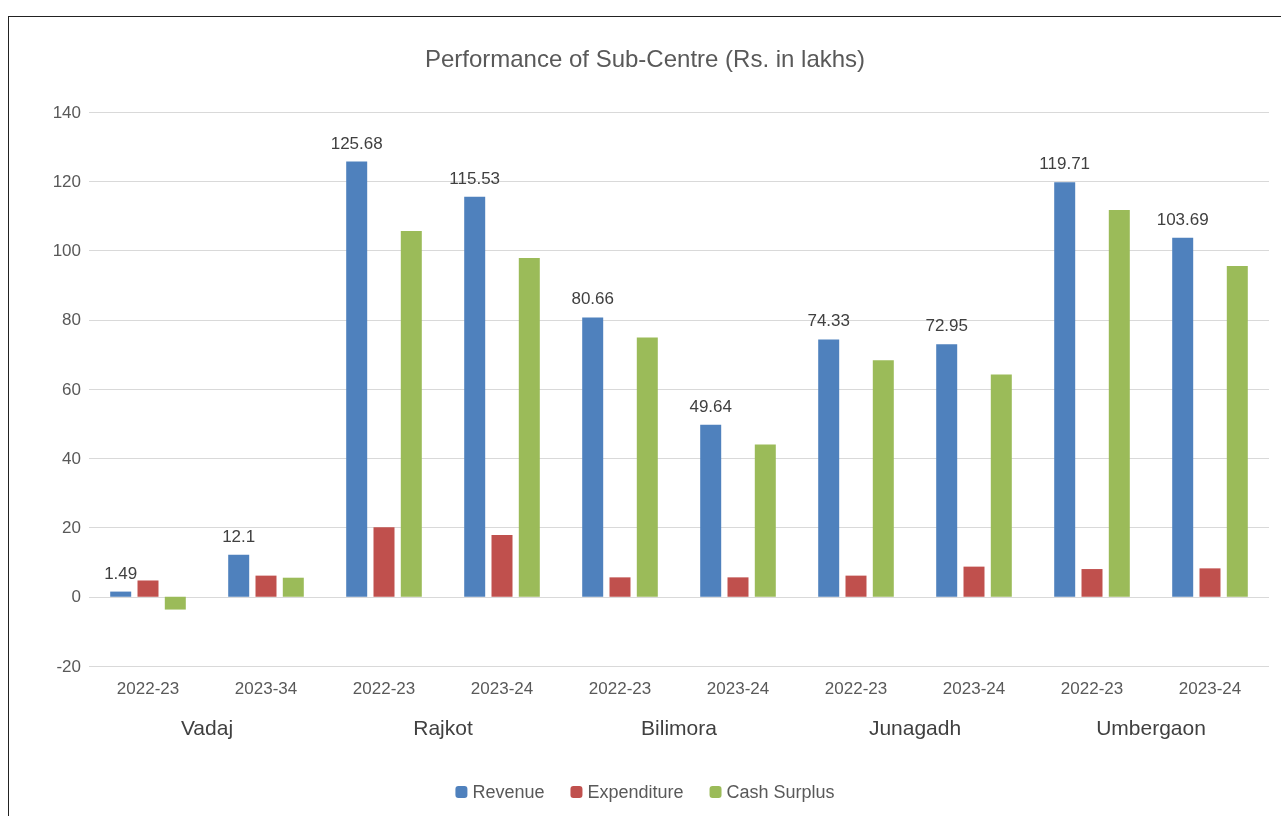  Describe the element at coordinates (1151, 727) in the screenshot. I see `text: Umbergaon` at that location.